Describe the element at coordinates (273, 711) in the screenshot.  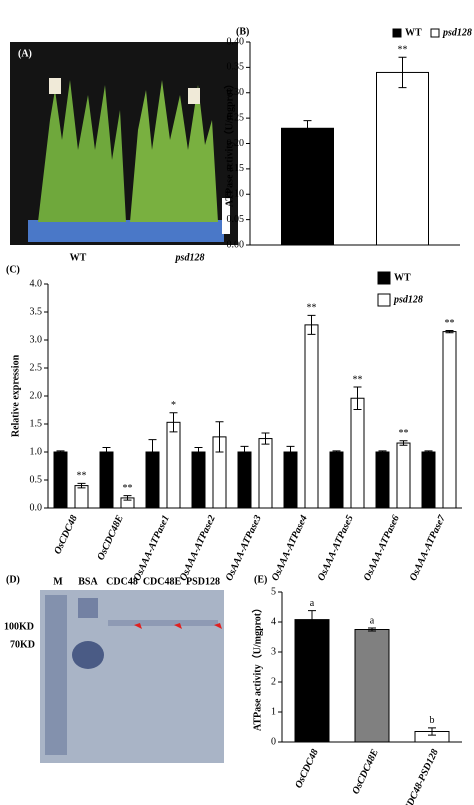
I see `y-tick-label: 1` at that location.